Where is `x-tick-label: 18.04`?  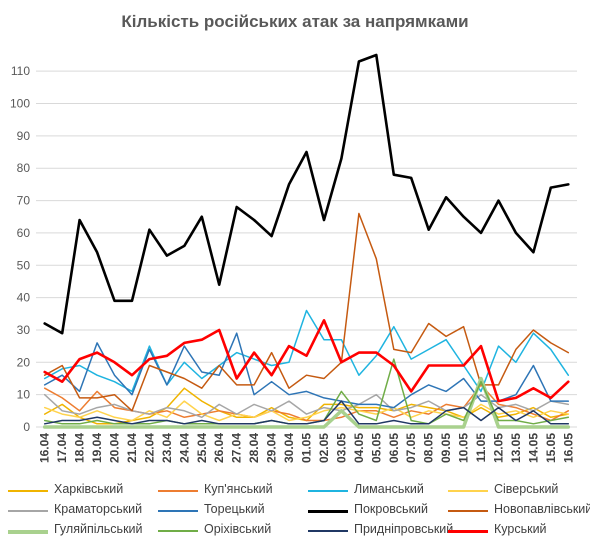
x-tick-label: 18.04 is located at coordinates (80, 448).